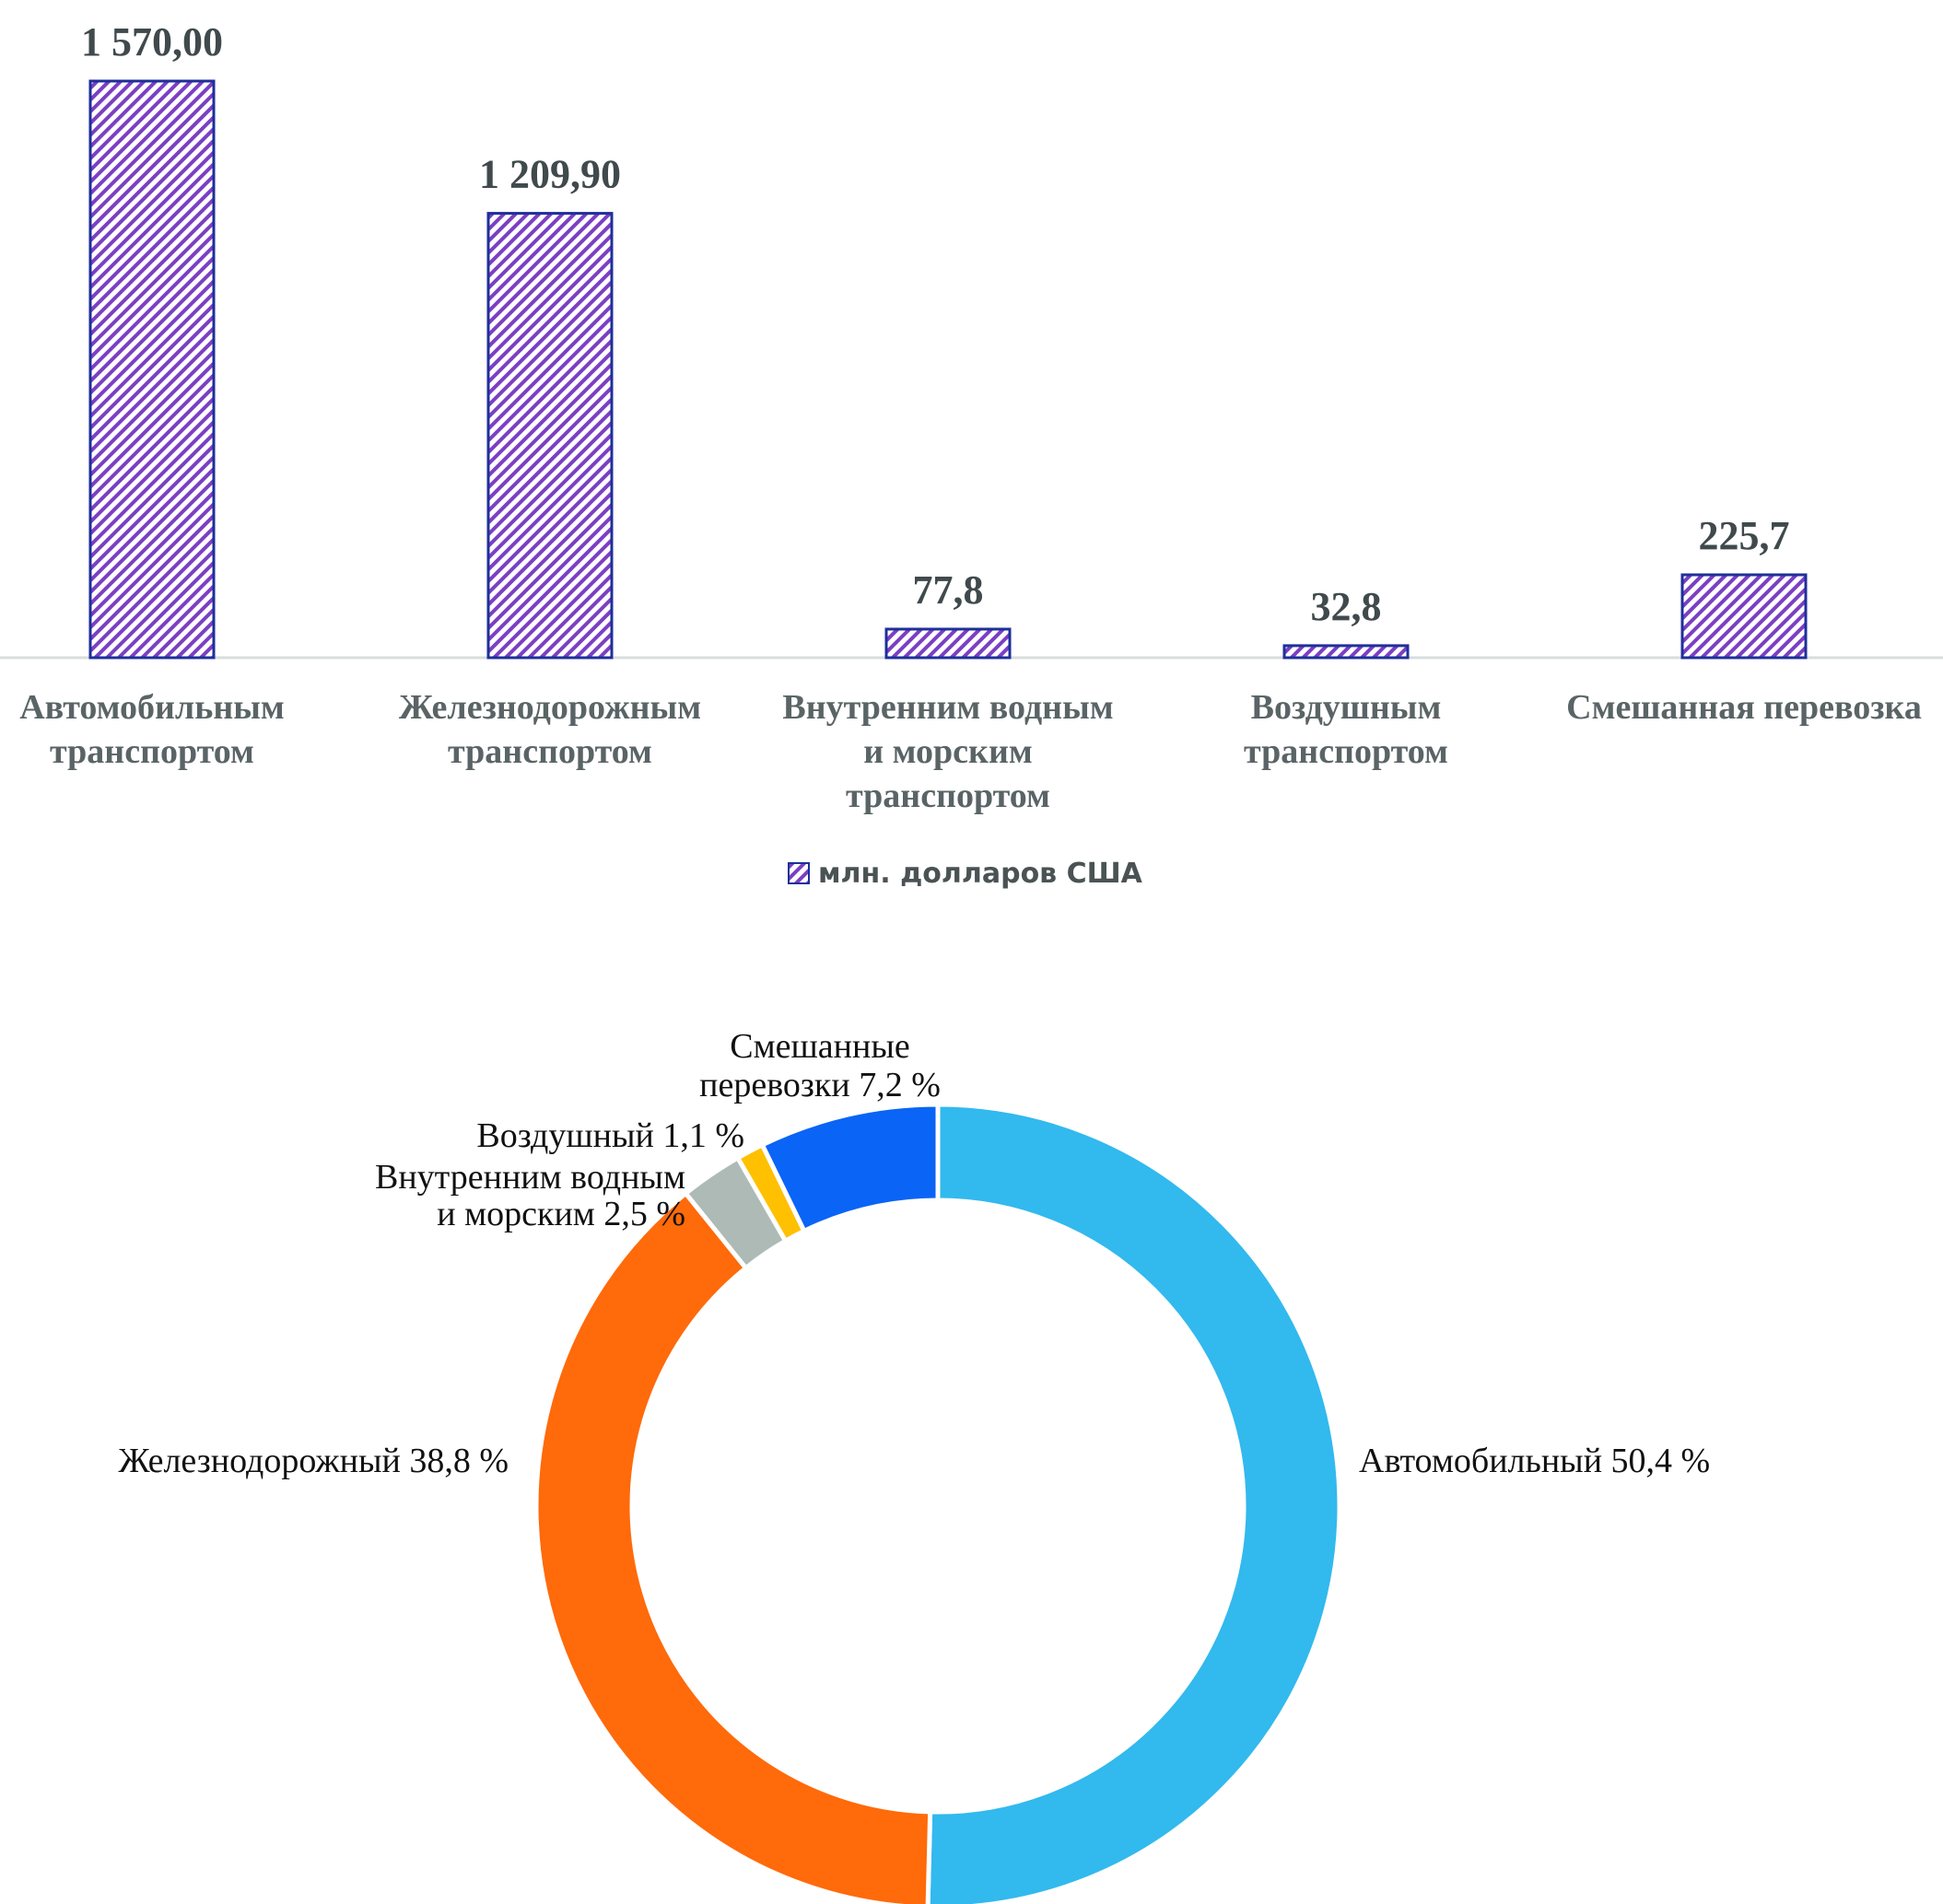 This screenshot has width=1943, height=1904. Describe the element at coordinates (1346, 751) in the screenshot. I see `category-label-3-1: транспортом` at that location.